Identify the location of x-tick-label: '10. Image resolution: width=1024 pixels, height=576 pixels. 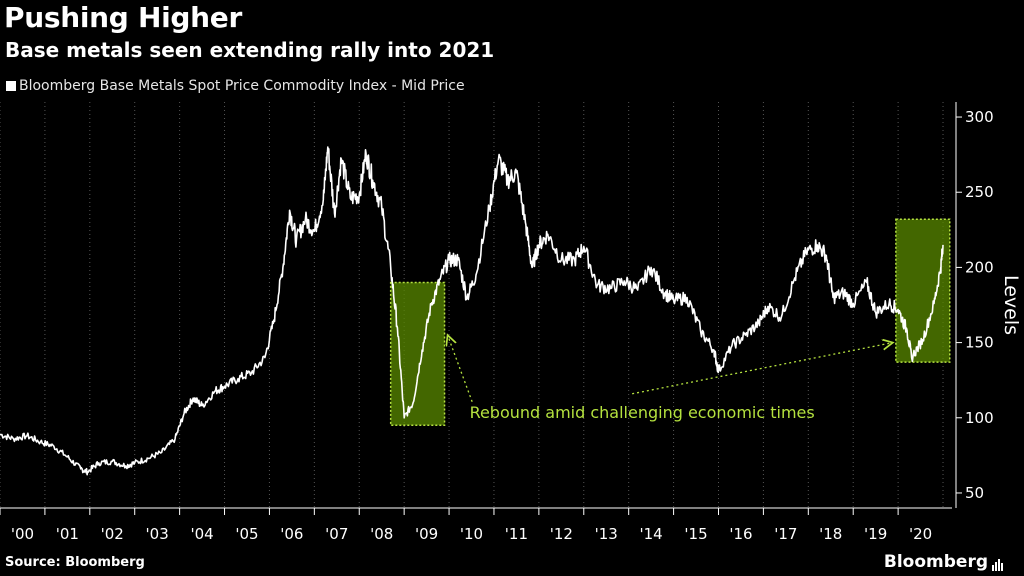
(471, 534).